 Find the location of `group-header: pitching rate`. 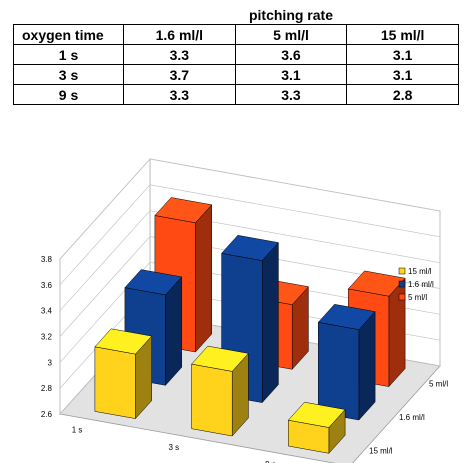

group-header: pitching rate is located at coordinates (291, 15).